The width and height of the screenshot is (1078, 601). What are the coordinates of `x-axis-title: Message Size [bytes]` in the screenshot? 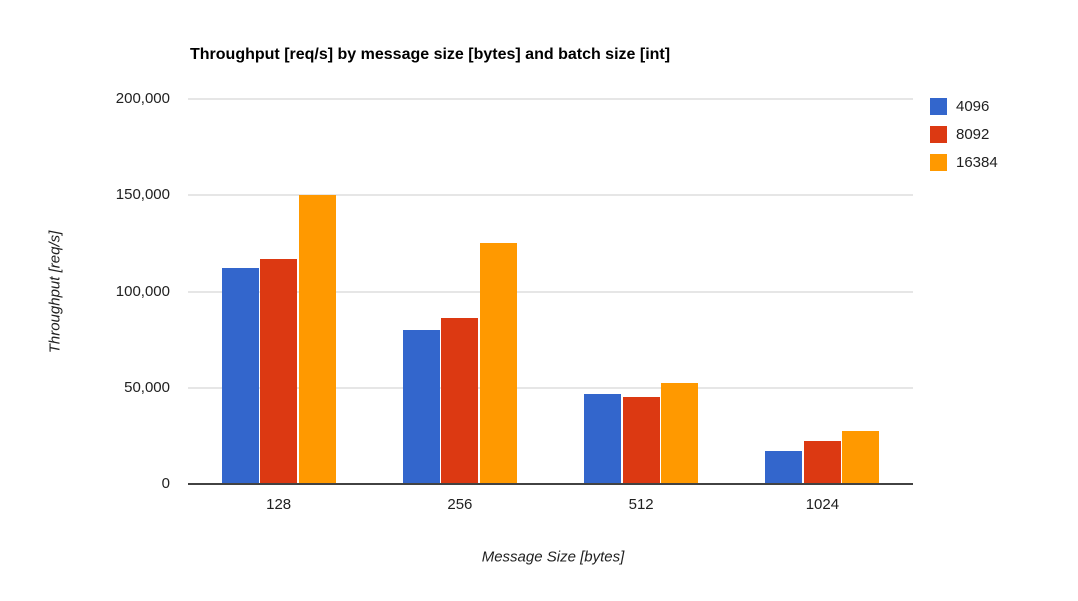 It's located at (553, 557).